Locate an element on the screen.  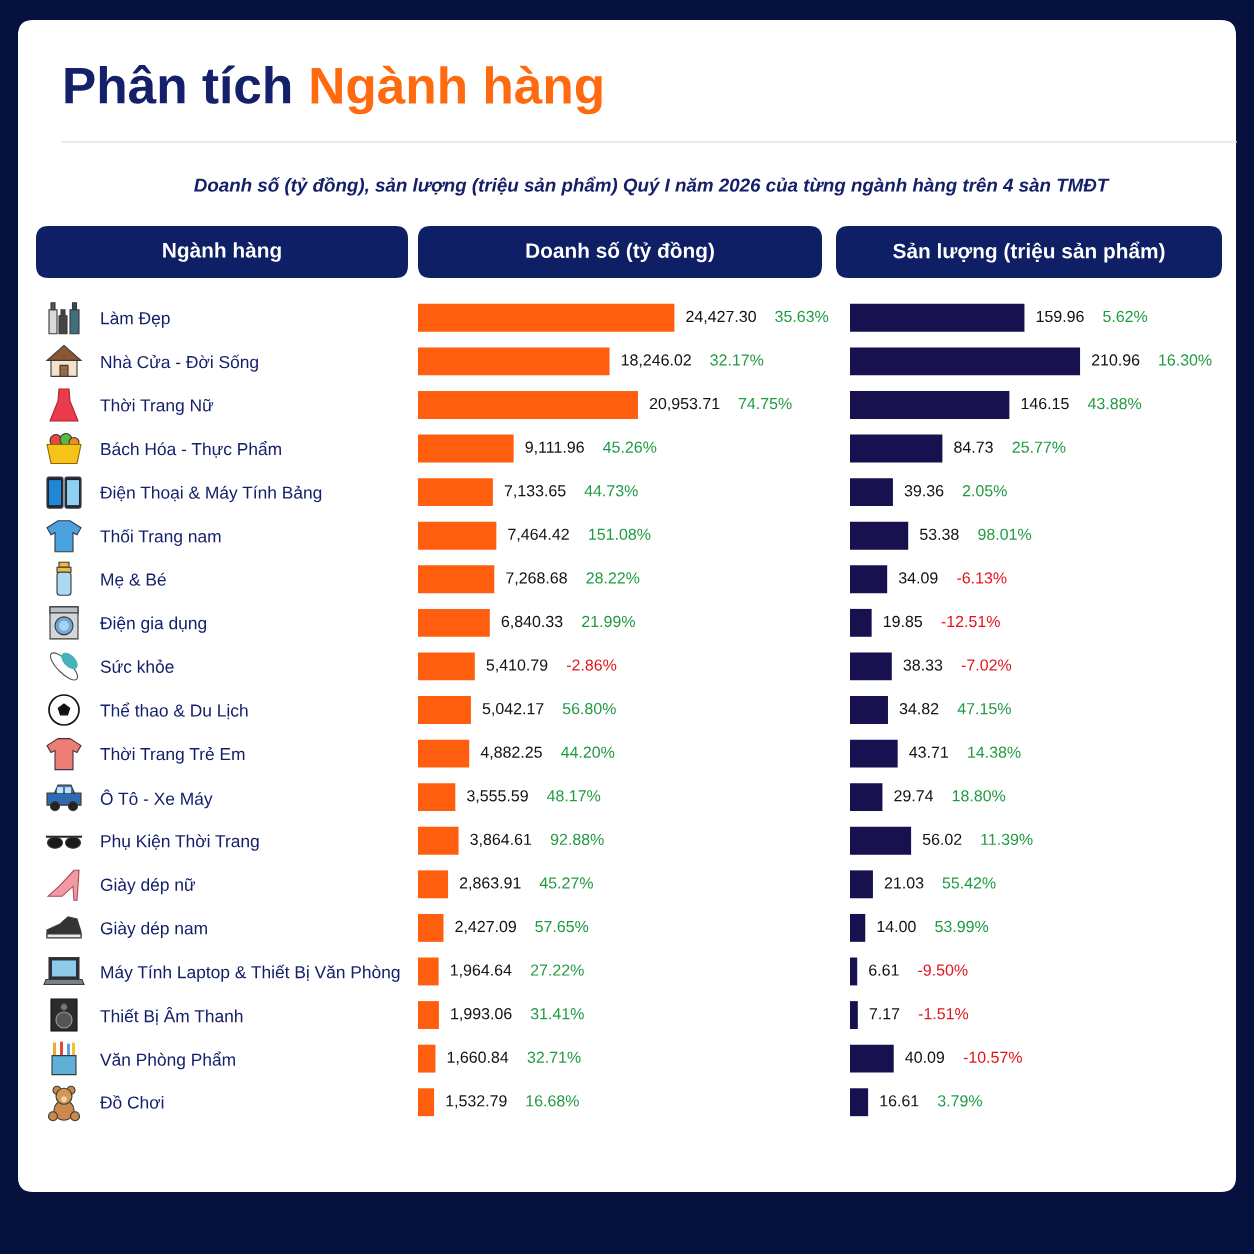
data-label: 1,964.64 is located at coordinates (481, 971).